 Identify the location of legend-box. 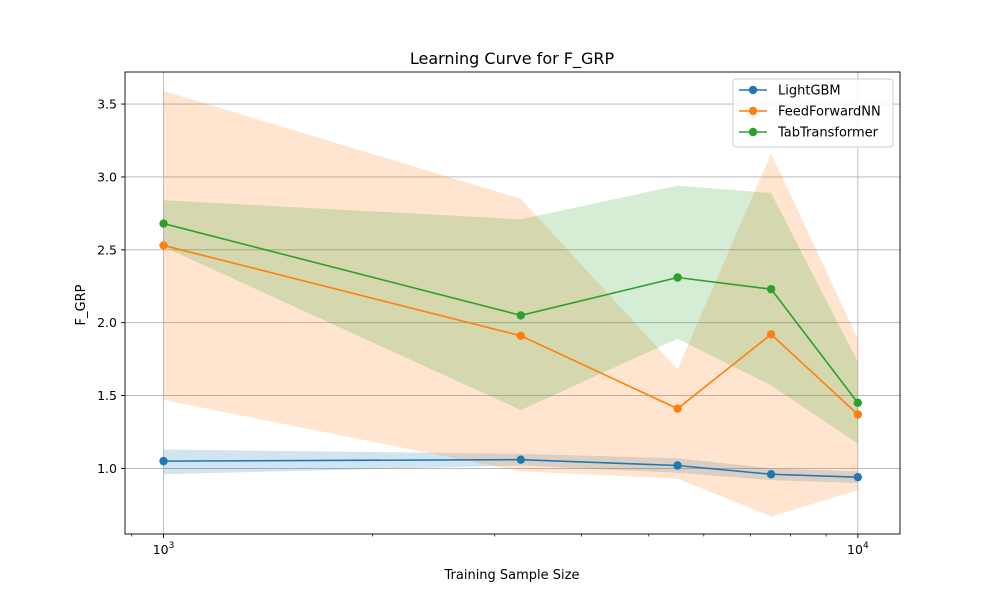
(813, 113).